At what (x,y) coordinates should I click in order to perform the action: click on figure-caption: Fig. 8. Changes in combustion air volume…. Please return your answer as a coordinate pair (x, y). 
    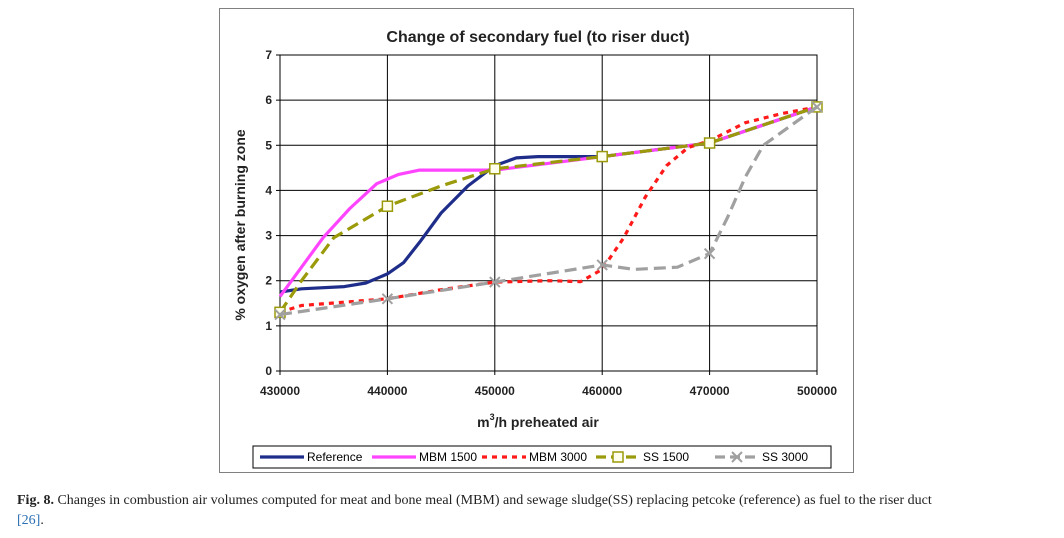
    Looking at the image, I should click on (537, 511).